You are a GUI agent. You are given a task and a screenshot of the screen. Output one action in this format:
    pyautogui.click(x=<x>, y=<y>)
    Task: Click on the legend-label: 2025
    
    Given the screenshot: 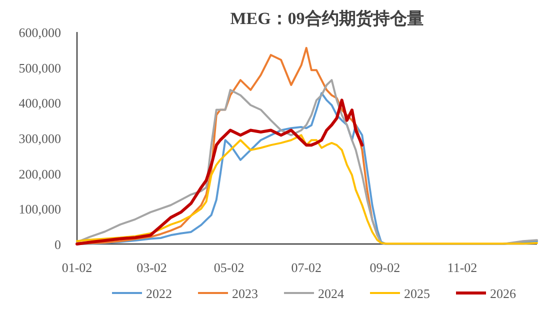 What is the action you would take?
    pyautogui.click(x=417, y=293)
    